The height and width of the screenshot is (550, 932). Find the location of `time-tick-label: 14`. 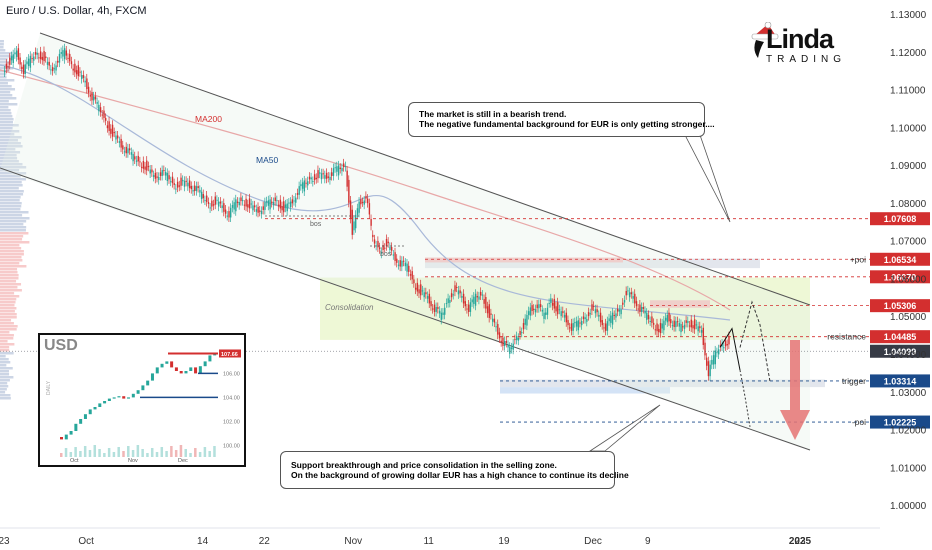

time-tick-label: 14 is located at coordinates (203, 541).